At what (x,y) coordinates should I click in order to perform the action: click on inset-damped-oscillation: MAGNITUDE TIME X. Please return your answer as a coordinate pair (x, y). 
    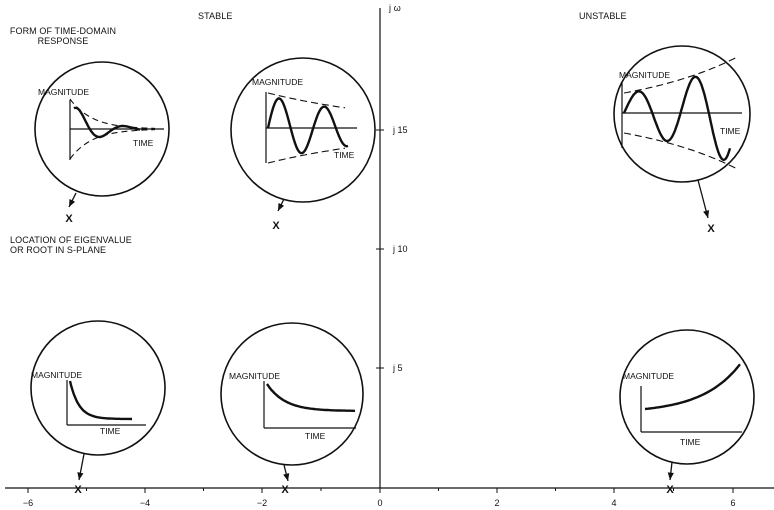
    Looking at the image, I should click on (102, 143).